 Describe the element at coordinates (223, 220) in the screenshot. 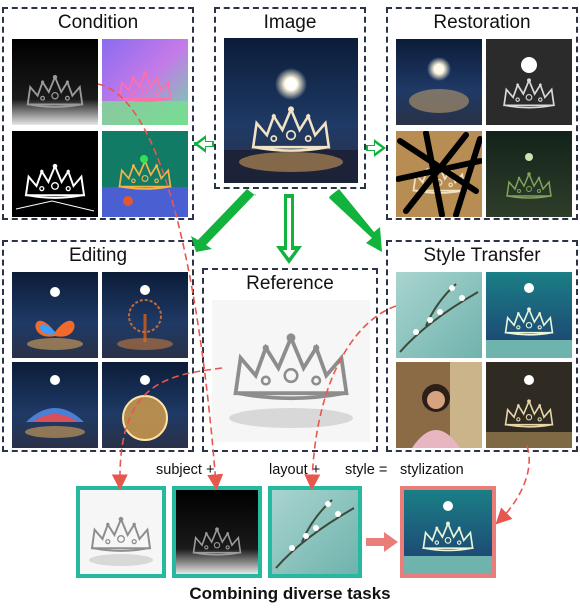

I see `green-arrow-to-editing` at that location.